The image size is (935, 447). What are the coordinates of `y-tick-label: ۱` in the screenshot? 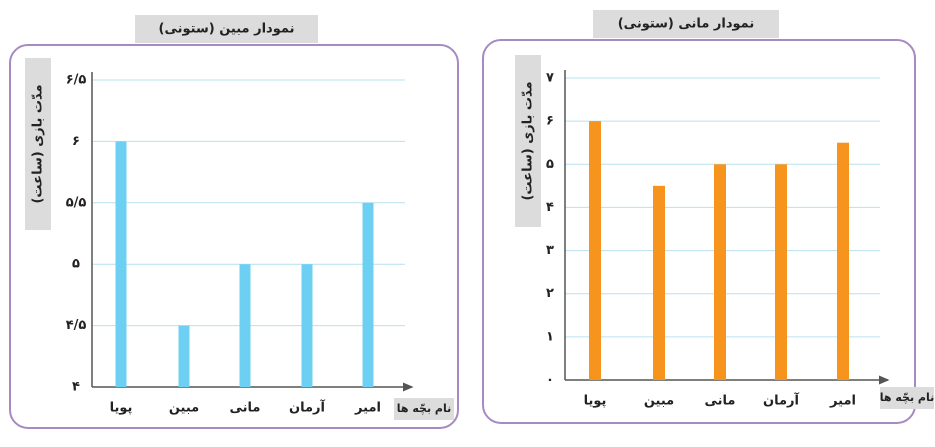 It's located at (550, 336).